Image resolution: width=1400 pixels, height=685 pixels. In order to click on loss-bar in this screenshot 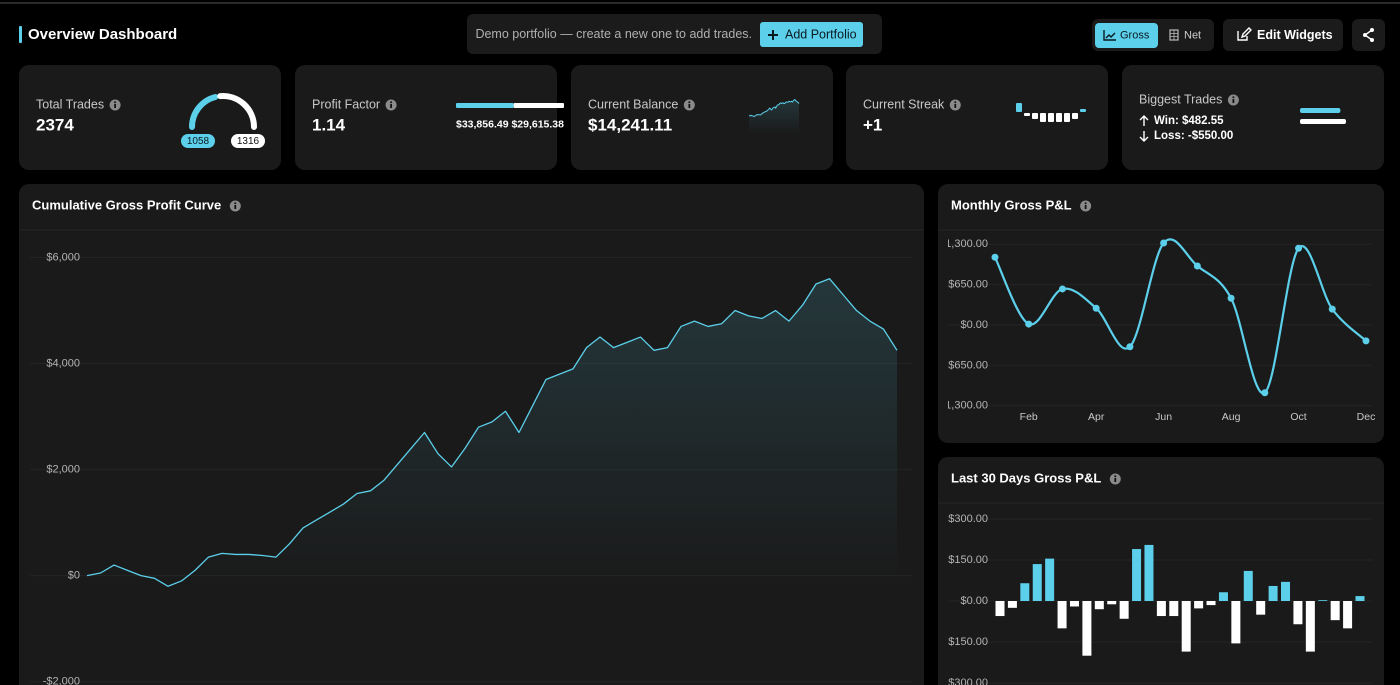, I will do `click(538, 105)`.